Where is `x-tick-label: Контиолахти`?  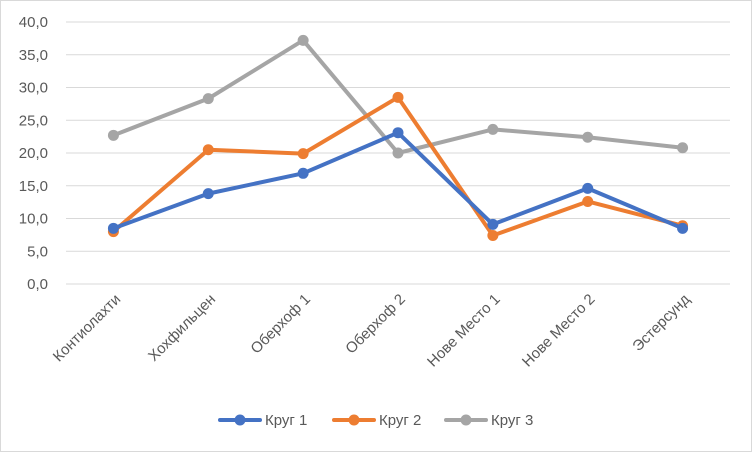 x-tick-label: Контиолахти is located at coordinates (87, 328).